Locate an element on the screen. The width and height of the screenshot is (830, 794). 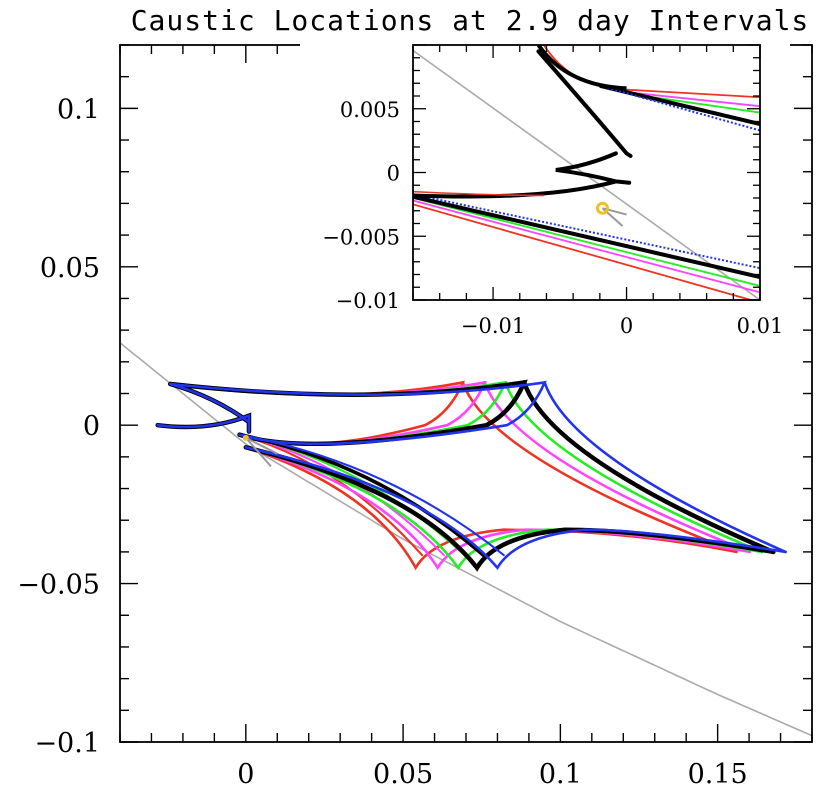
chart-title: Caustic Locations at 2.9 day Intervals is located at coordinates (470, 20).